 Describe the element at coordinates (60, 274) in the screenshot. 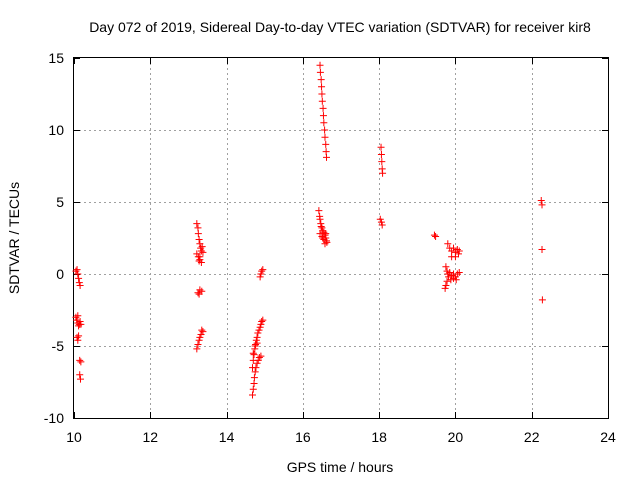

I see `y-tick-label: 0` at that location.